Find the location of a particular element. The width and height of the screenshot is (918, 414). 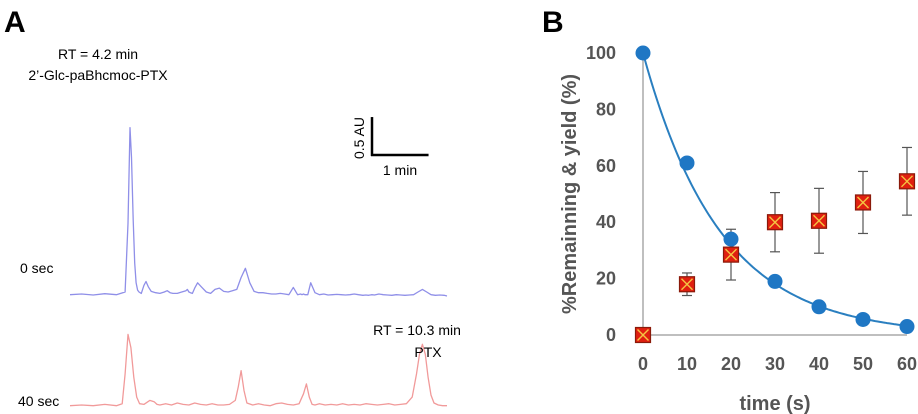

x-axis-title: time (s) is located at coordinates (774, 403).